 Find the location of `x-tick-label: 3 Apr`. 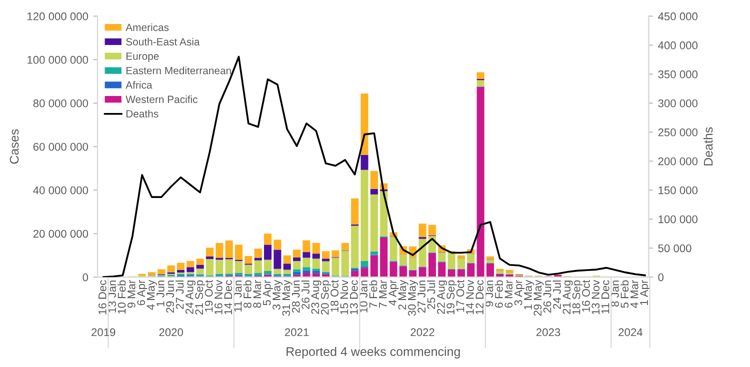

x-tick-label: 3 Apr is located at coordinates (519, 293).